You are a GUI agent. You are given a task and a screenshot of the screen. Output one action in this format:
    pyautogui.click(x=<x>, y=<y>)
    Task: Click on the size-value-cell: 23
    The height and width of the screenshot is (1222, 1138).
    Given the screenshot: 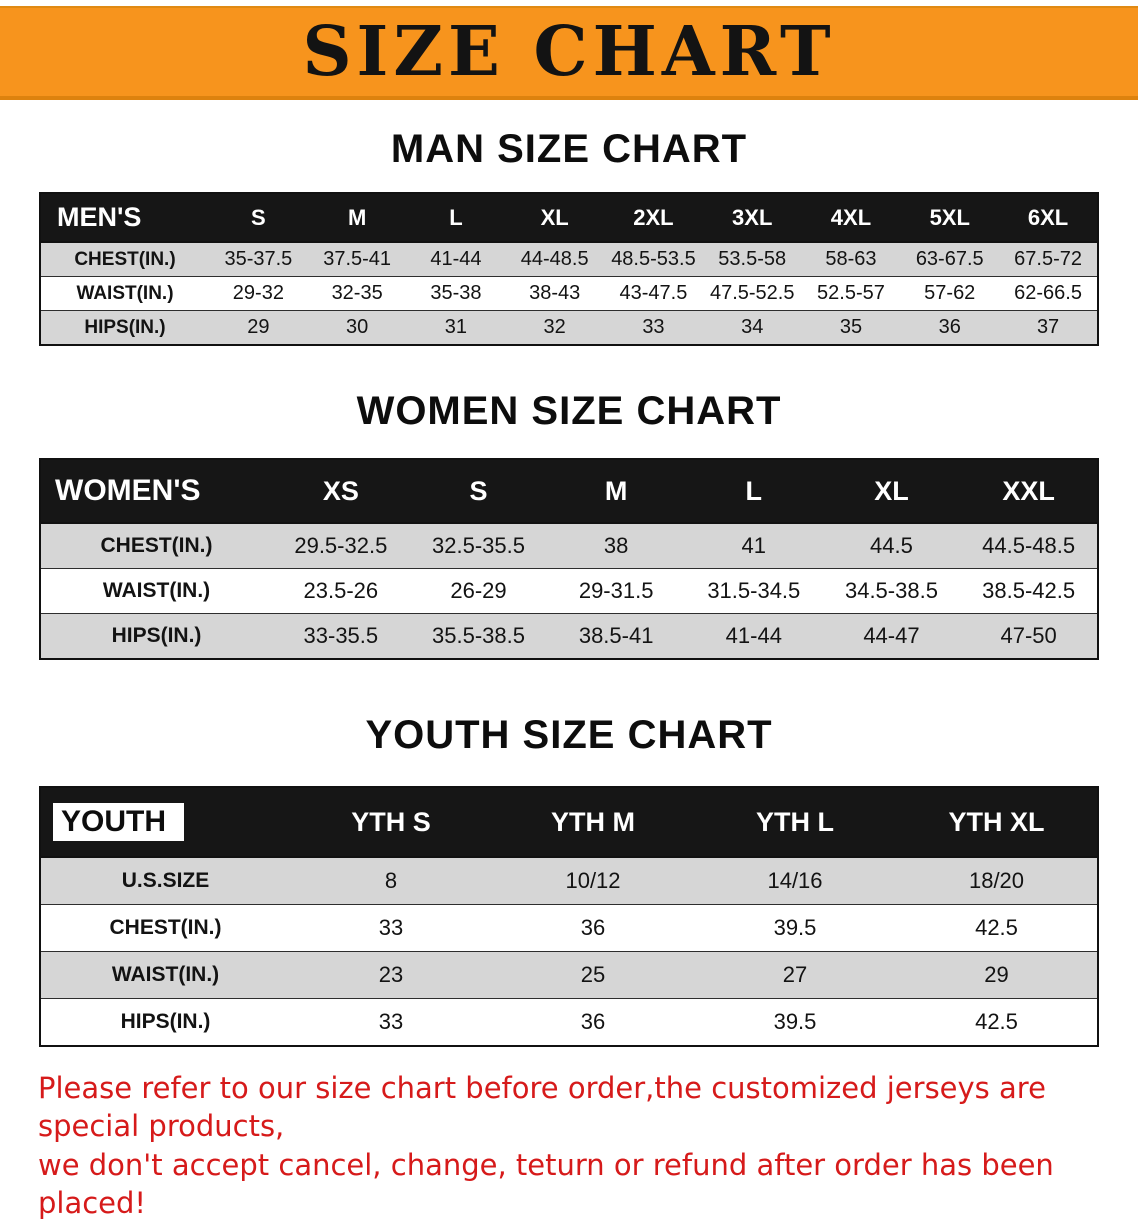 What is the action you would take?
    pyautogui.click(x=391, y=975)
    